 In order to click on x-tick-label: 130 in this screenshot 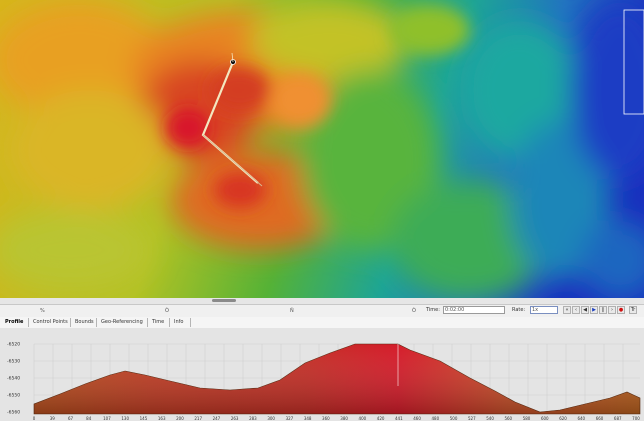, I will do `click(125, 418)`.